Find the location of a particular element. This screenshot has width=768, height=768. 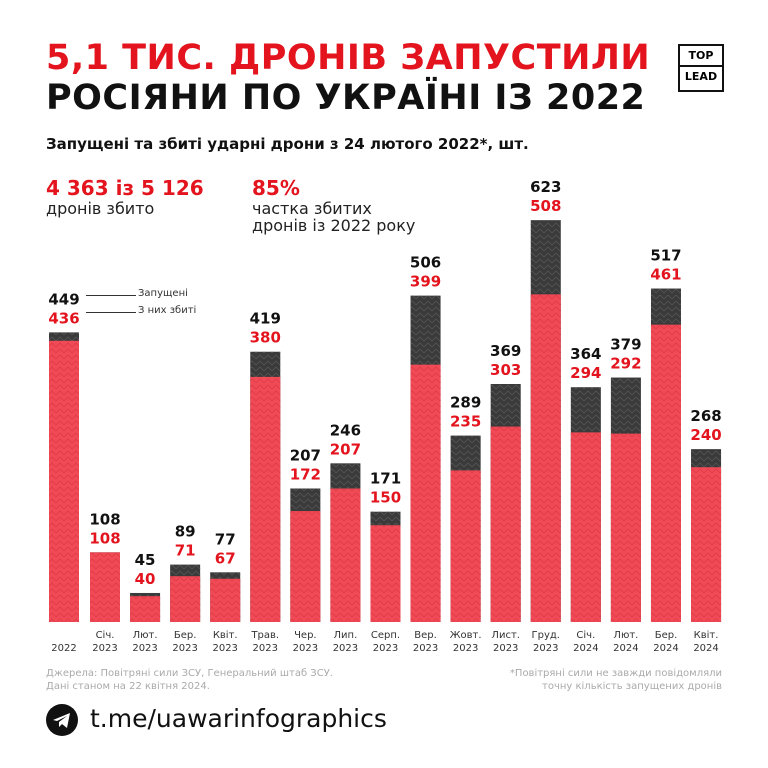

telegram-icon is located at coordinates (62, 720).